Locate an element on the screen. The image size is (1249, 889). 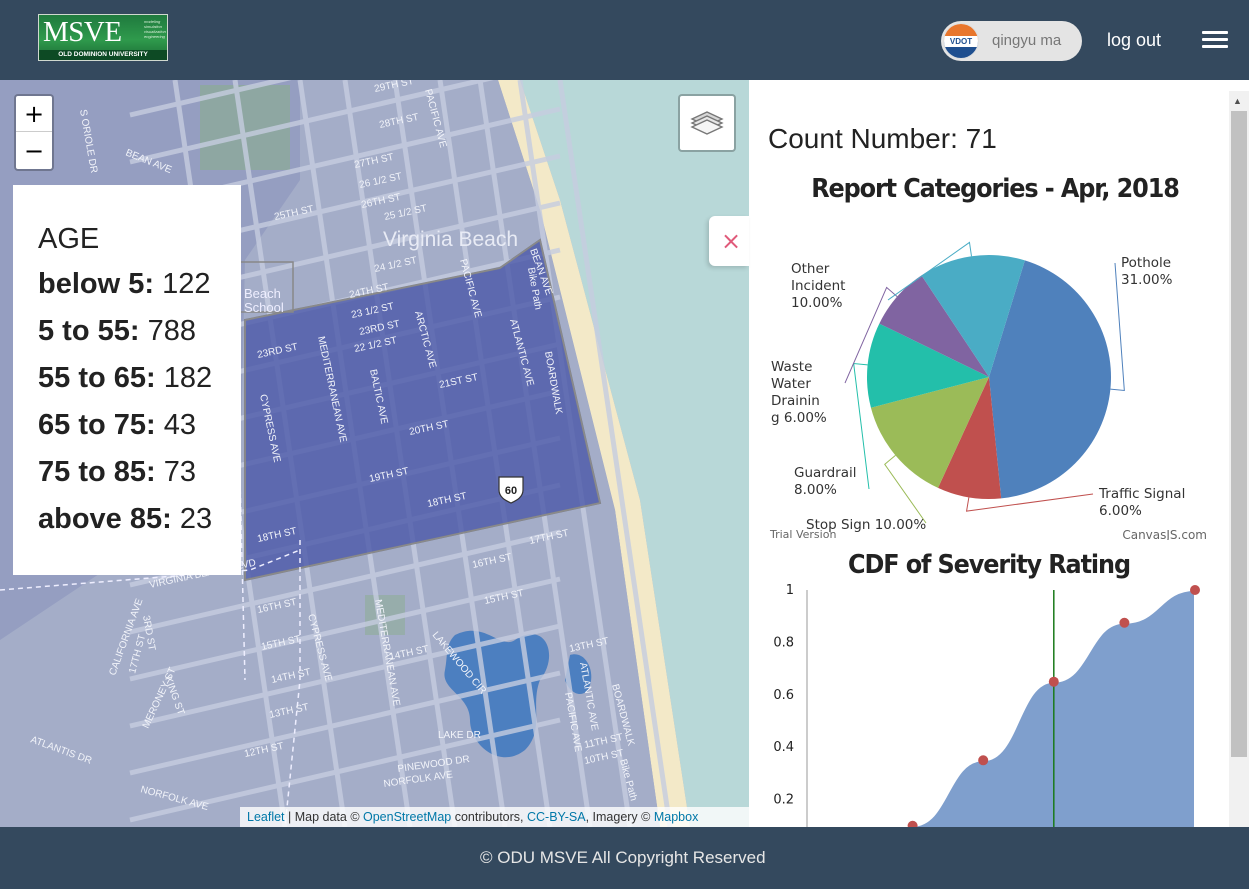
route-60-shield is located at coordinates (511, 490).